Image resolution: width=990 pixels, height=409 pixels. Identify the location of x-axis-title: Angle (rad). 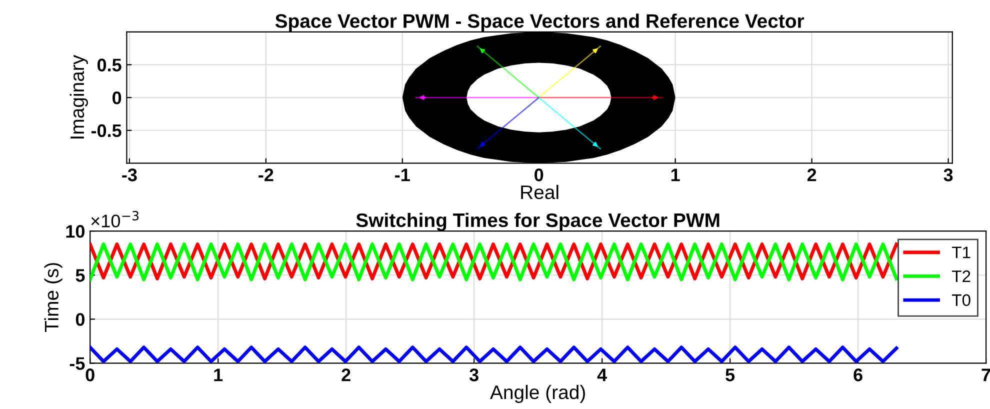
(537, 394).